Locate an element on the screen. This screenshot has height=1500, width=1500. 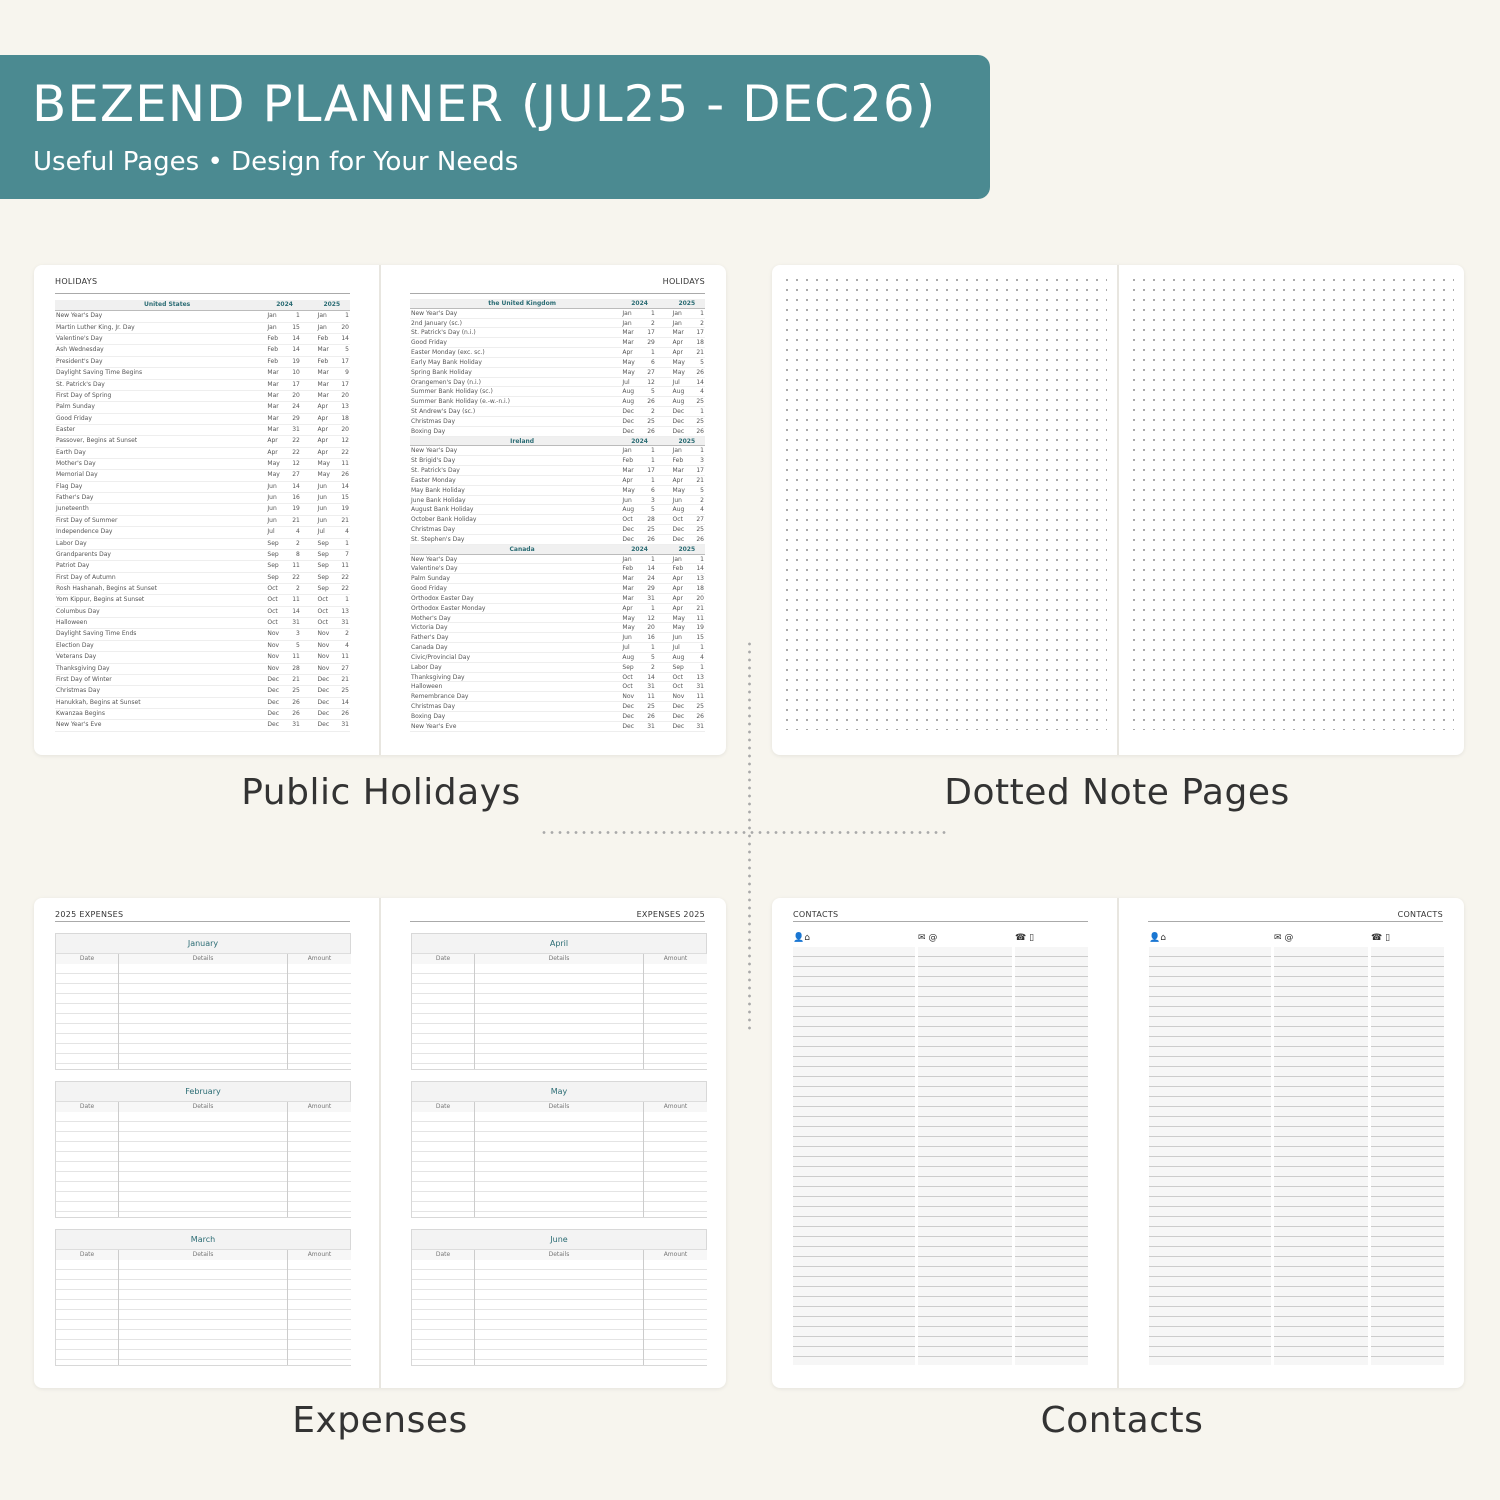
table-row: Christmas Day Dec 25 Dec 25 is located at coordinates (557, 530).